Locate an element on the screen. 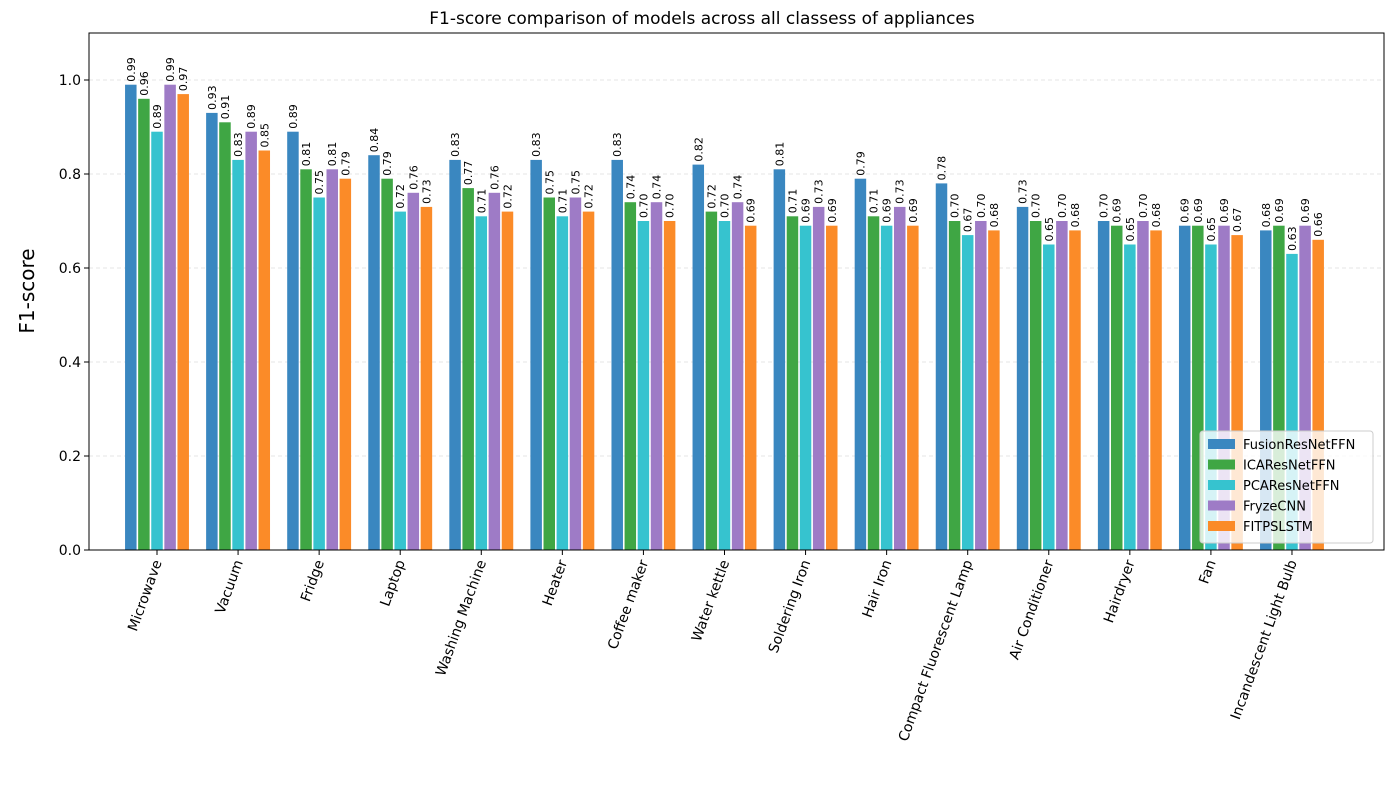 The width and height of the screenshot is (1389, 790). bar-value-label: 0.66 is located at coordinates (1318, 224).